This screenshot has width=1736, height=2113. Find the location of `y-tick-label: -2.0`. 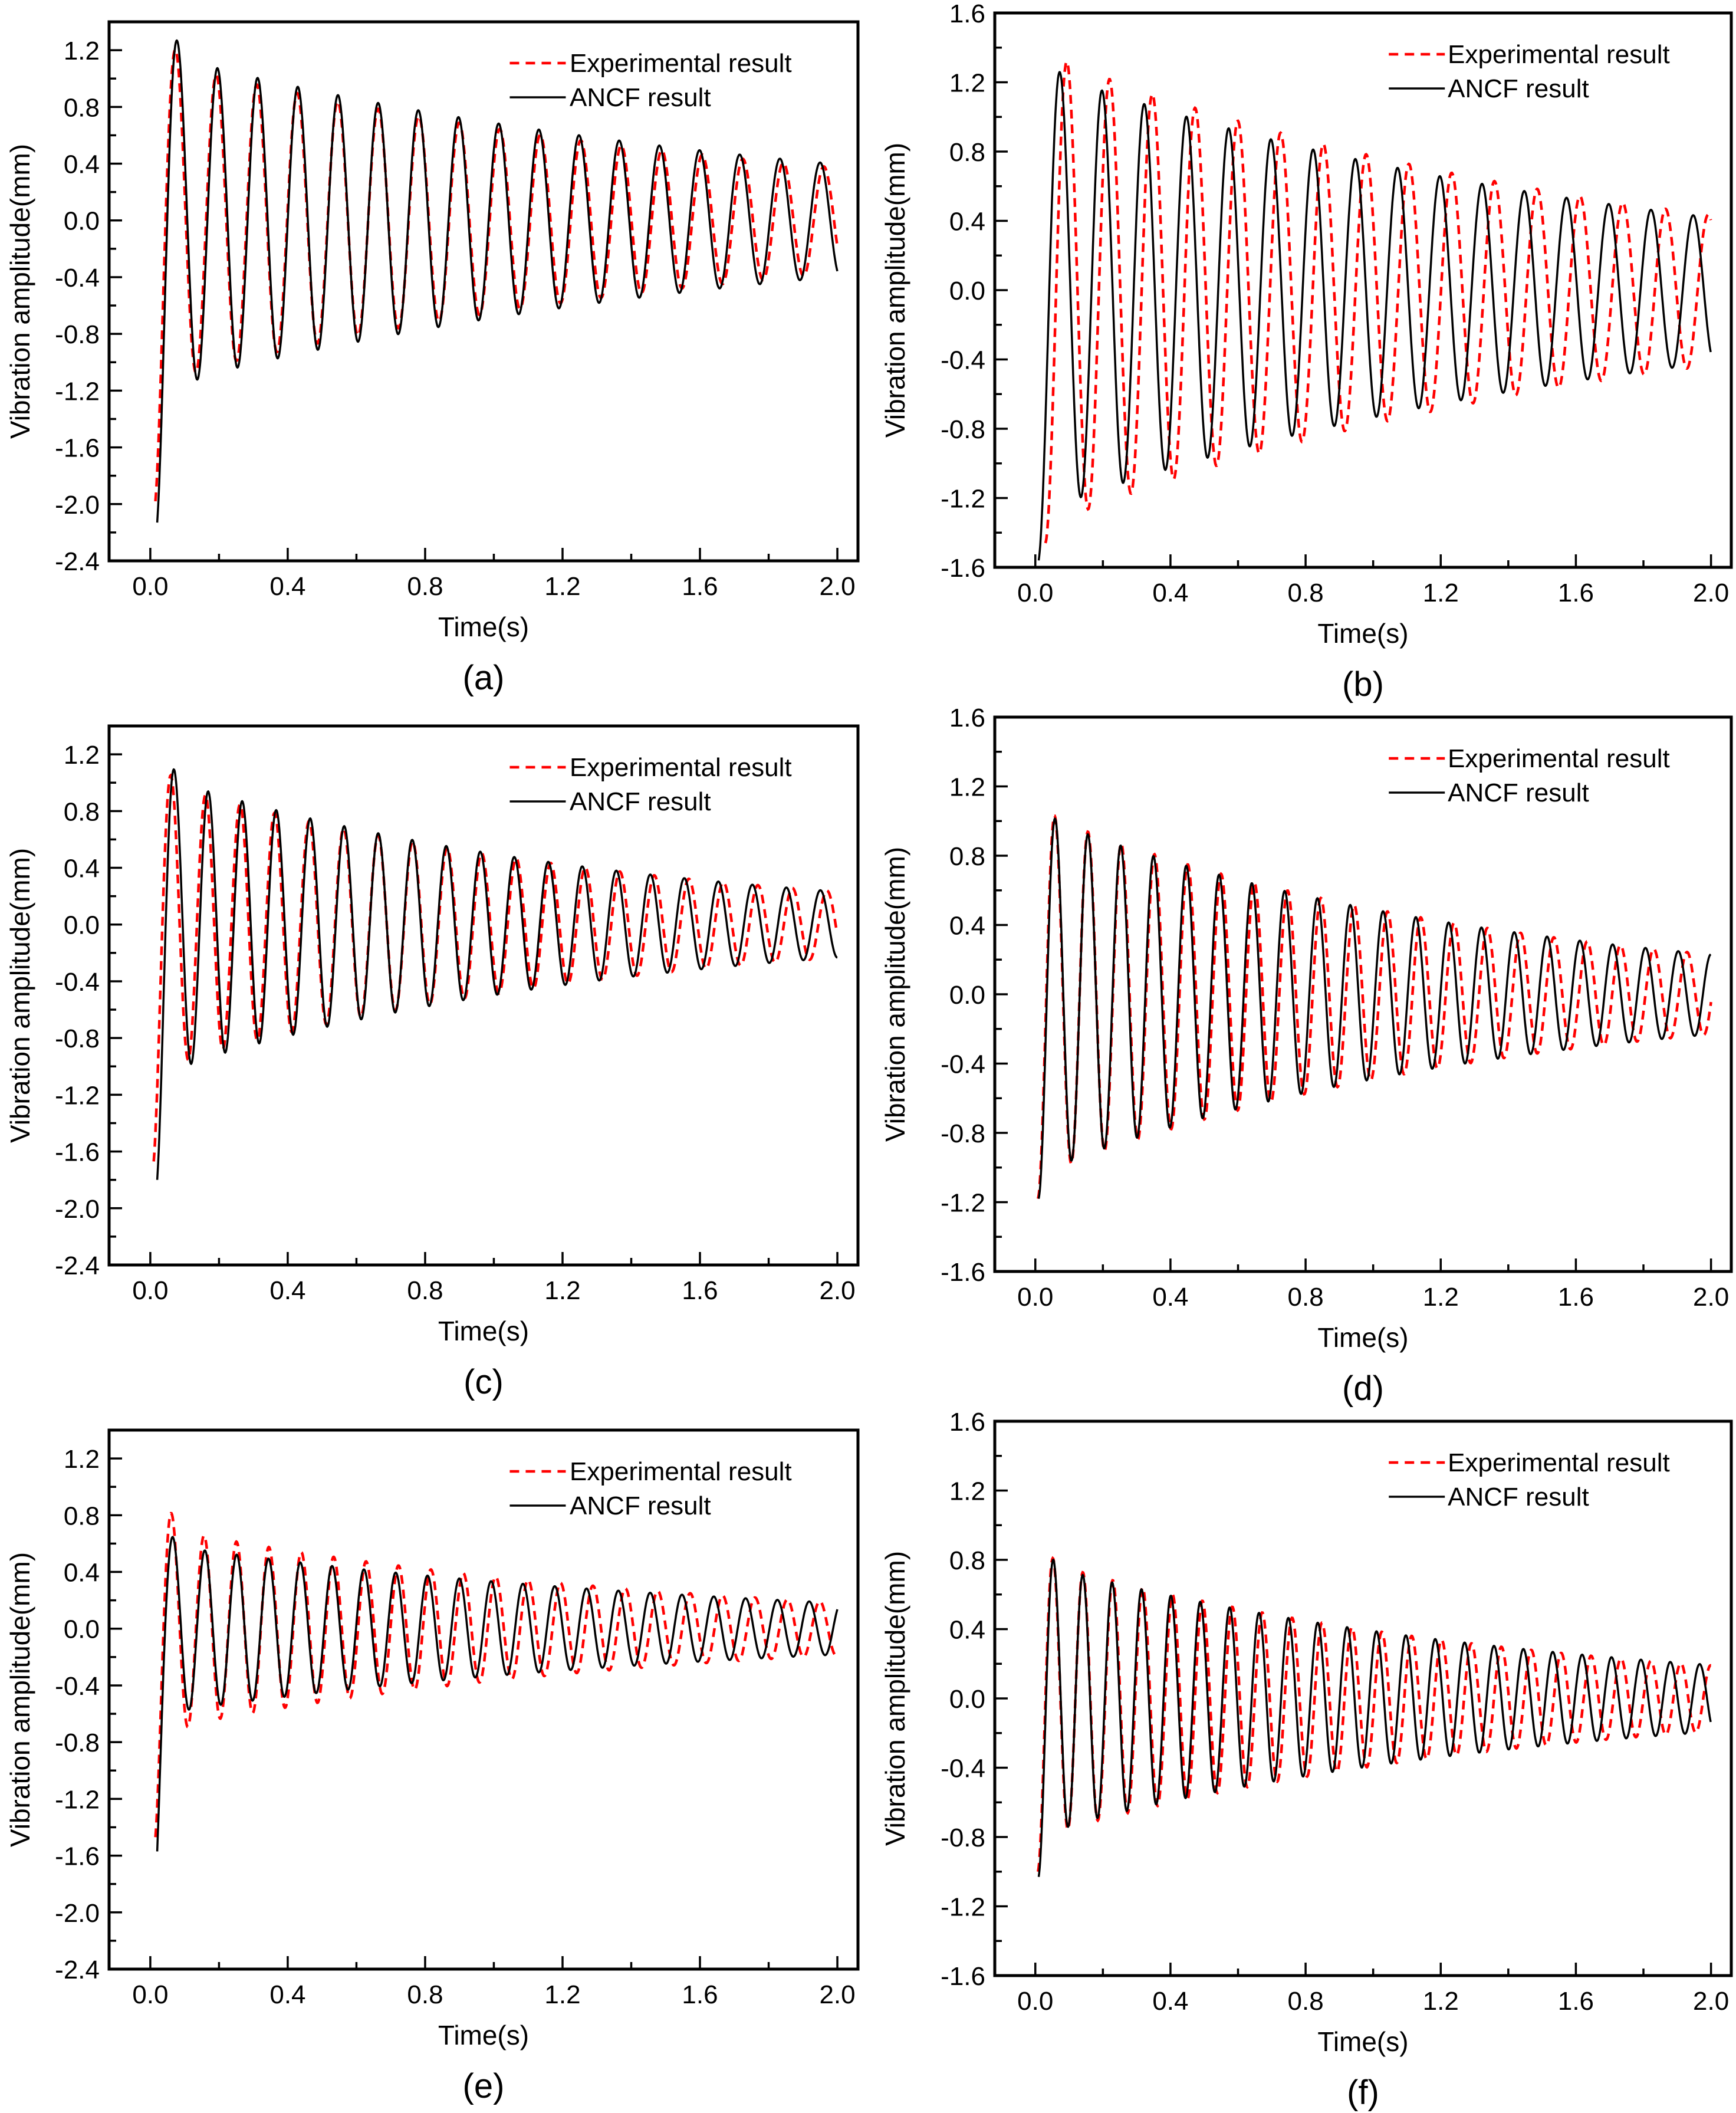

y-tick-label: -2.0 is located at coordinates (77, 505).